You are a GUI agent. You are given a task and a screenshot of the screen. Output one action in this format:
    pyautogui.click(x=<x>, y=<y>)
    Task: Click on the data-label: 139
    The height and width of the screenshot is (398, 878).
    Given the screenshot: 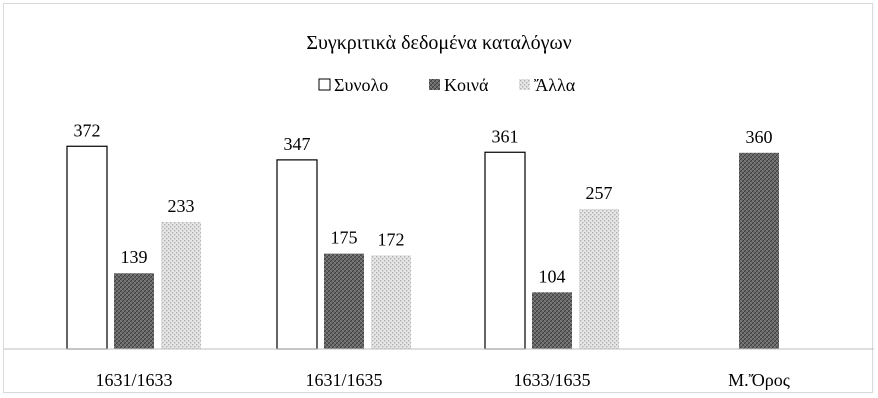 What is the action you would take?
    pyautogui.click(x=134, y=257)
    